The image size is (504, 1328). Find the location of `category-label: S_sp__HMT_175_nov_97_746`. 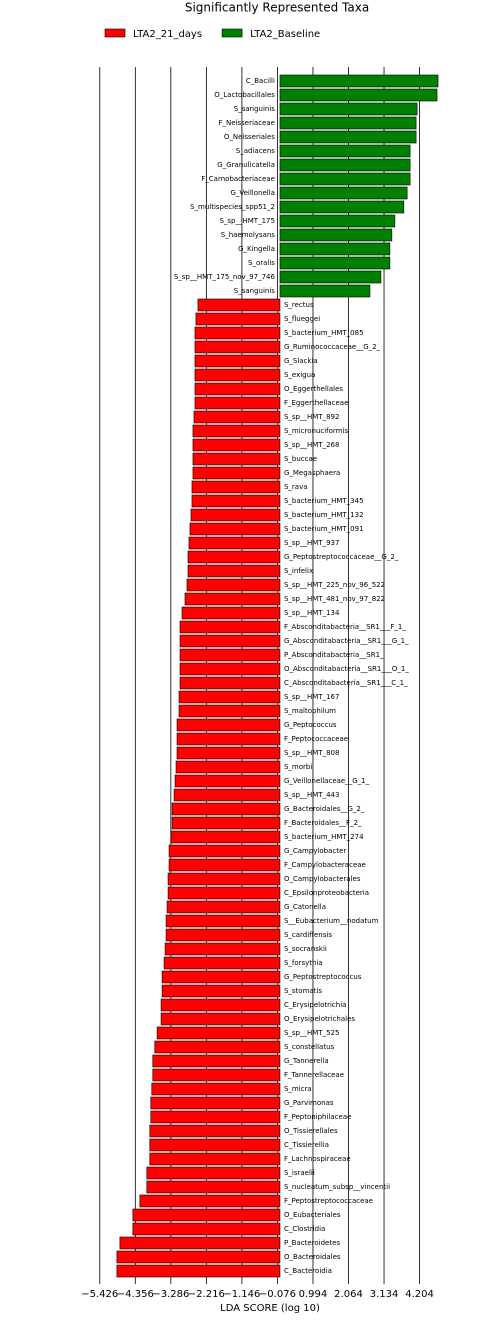

category-label: S_sp__HMT_175_nov_97_746 is located at coordinates (225, 277).